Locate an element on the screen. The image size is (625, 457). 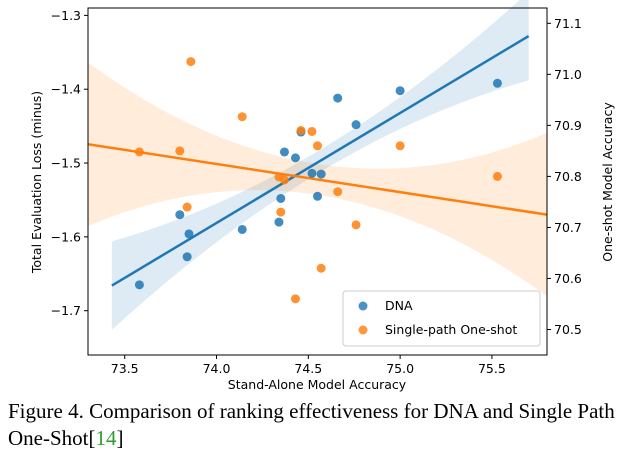
y2-axis-ticks: 71.1 71.0 70.9 70.8 70.7 70.6 70.5 is located at coordinates (564, 176).